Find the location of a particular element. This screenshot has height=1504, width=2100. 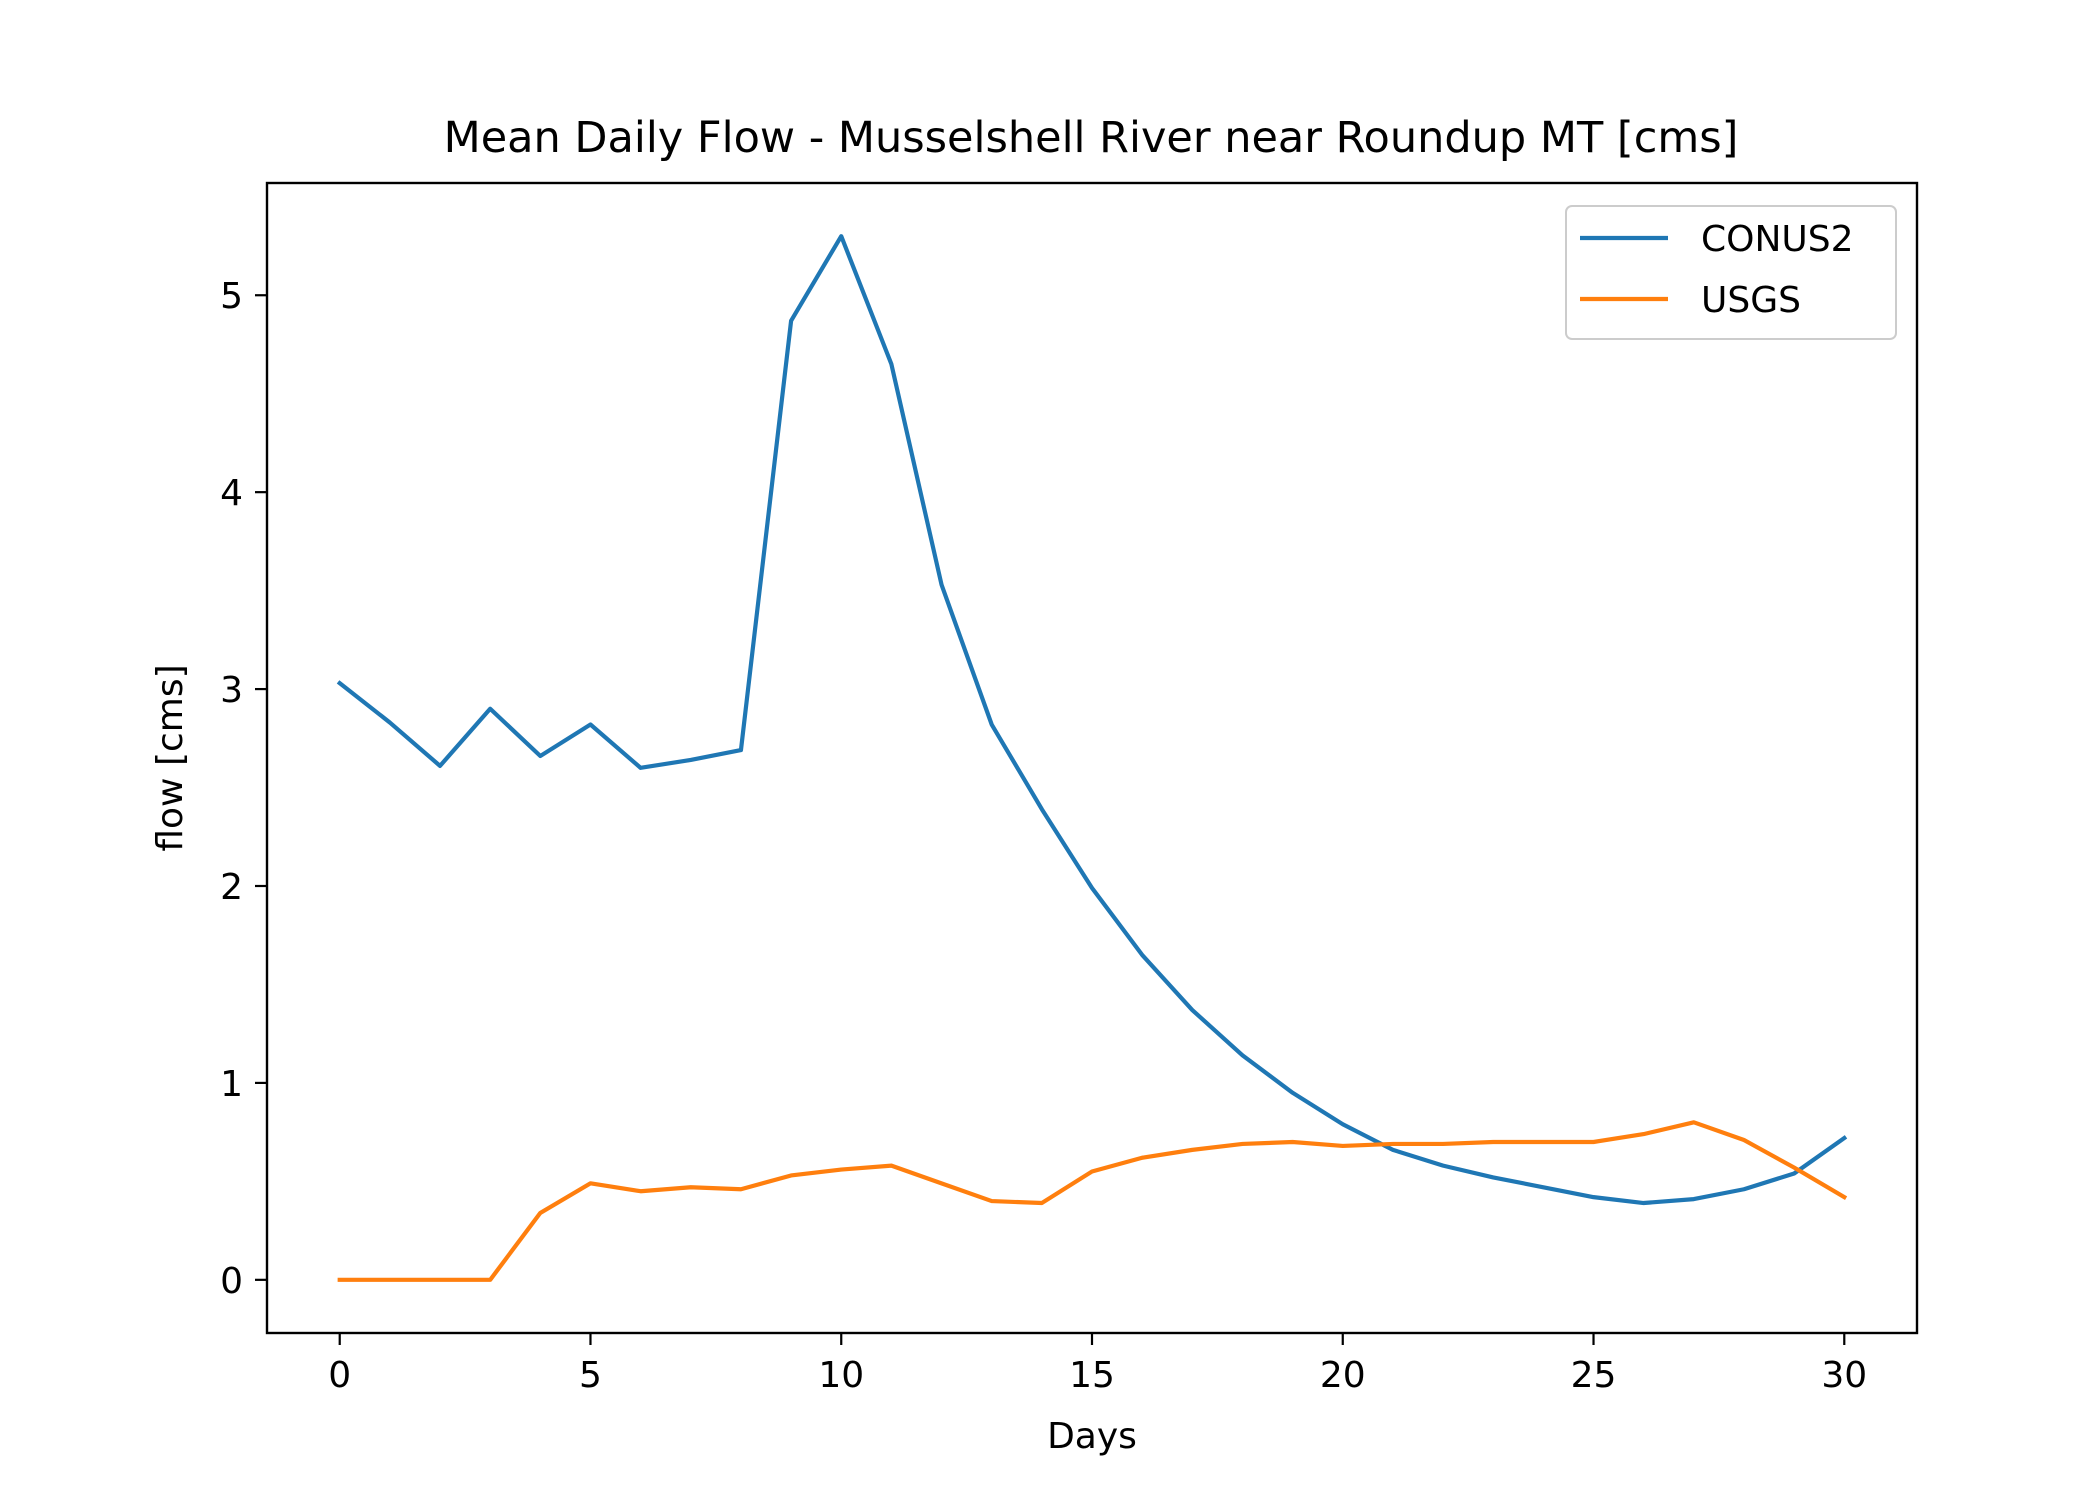

x-axis: 0 5 10 15 20 25 30 is located at coordinates (1097, 1364).